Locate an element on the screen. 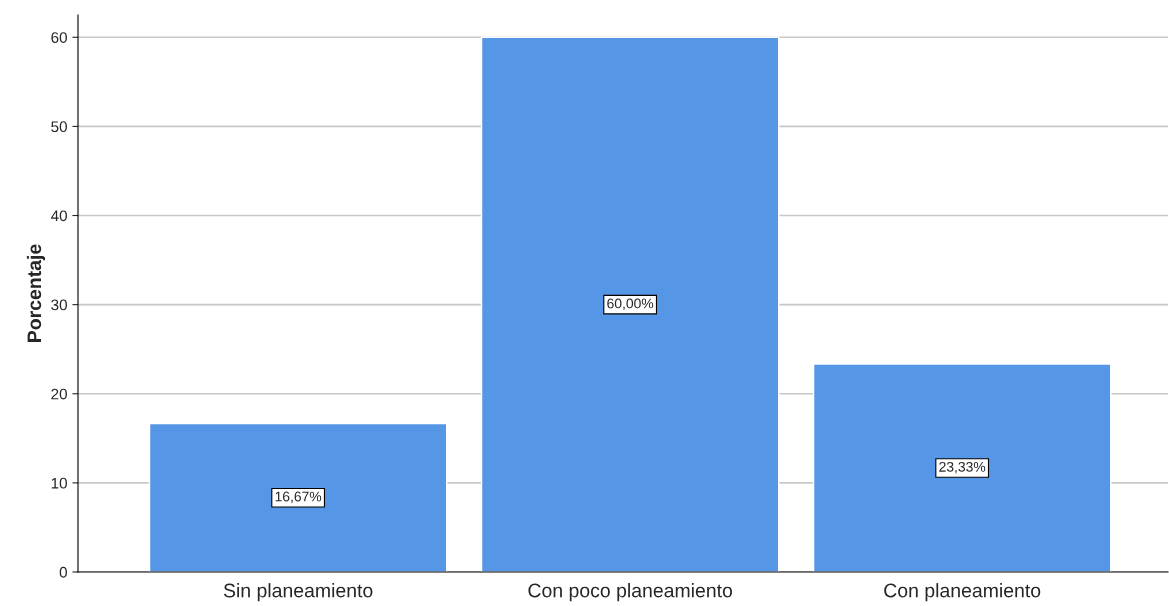  data-label: 23,33% is located at coordinates (962, 467).